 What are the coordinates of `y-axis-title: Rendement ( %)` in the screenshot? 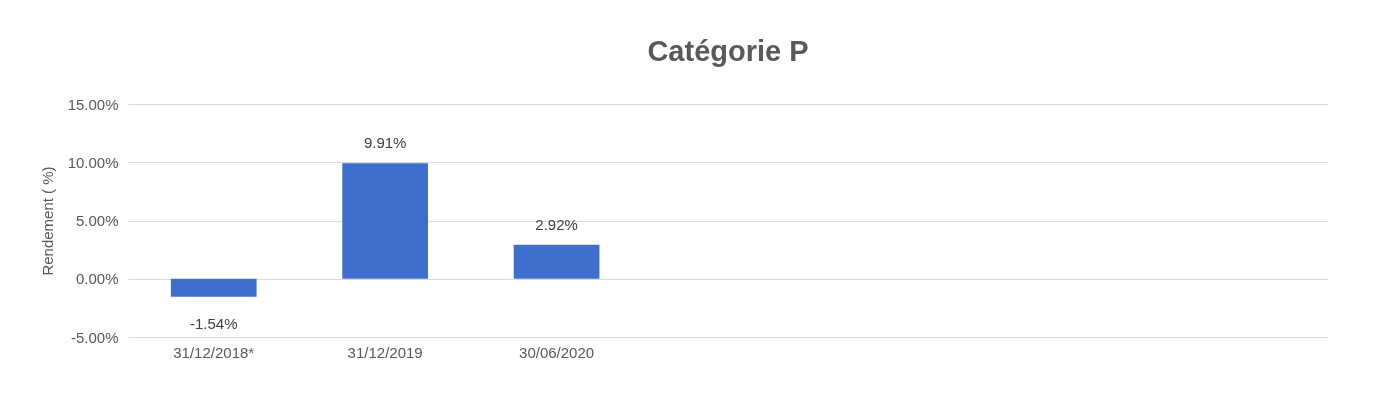 It's located at (47, 221).